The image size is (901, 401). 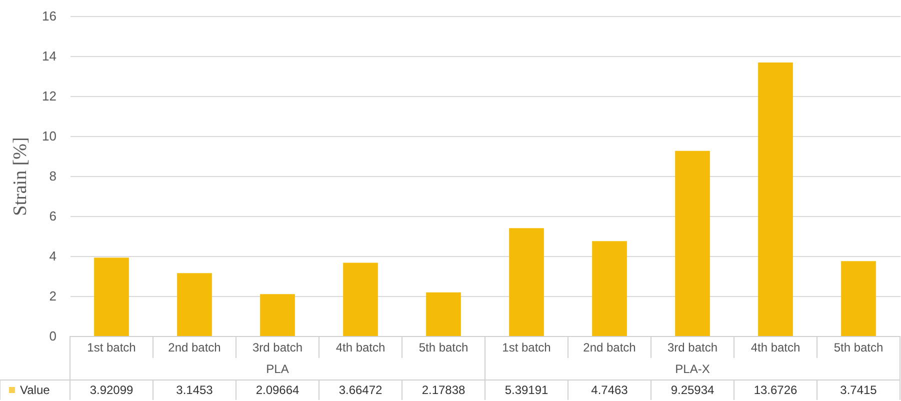 I want to click on data-label: 2.17838, so click(x=444, y=390).